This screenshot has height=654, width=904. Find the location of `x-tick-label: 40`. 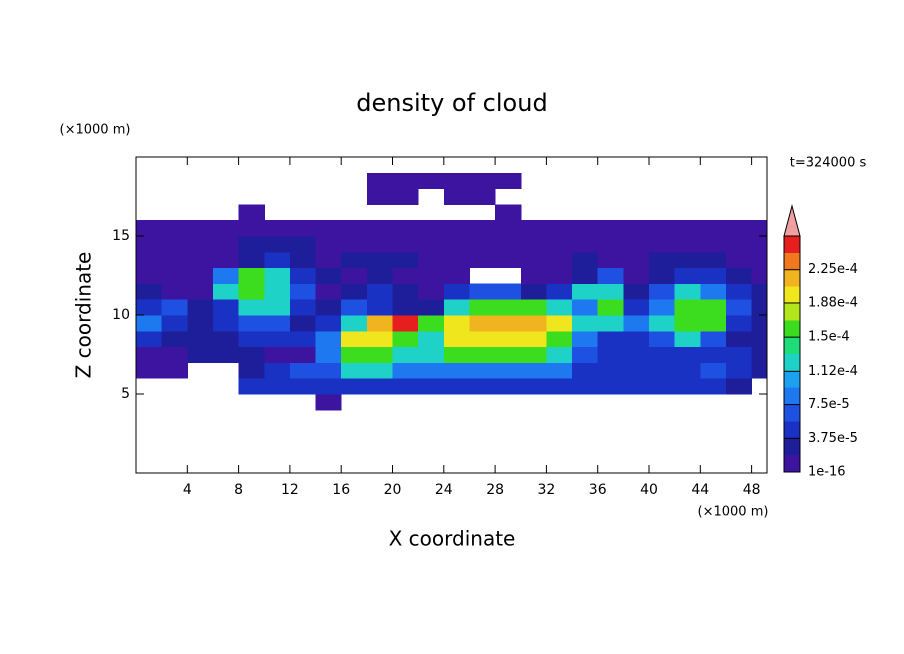

x-tick-label: 40 is located at coordinates (649, 490).